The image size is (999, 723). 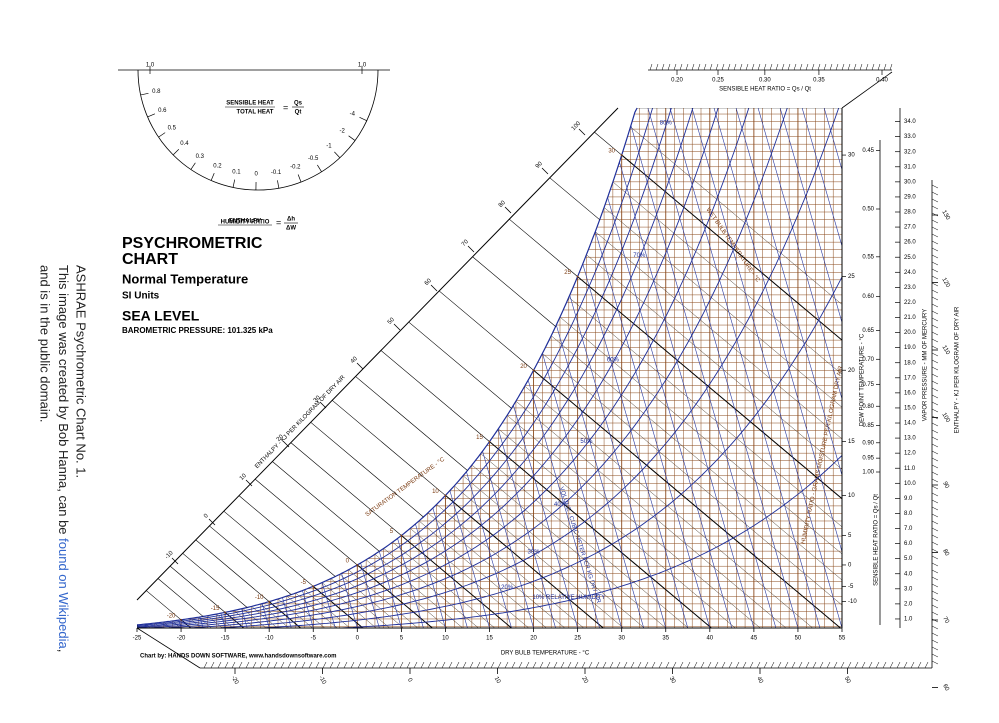 What do you see at coordinates (868, 210) in the screenshot?
I see `shr-tick-label: 0.50` at bounding box center [868, 210].